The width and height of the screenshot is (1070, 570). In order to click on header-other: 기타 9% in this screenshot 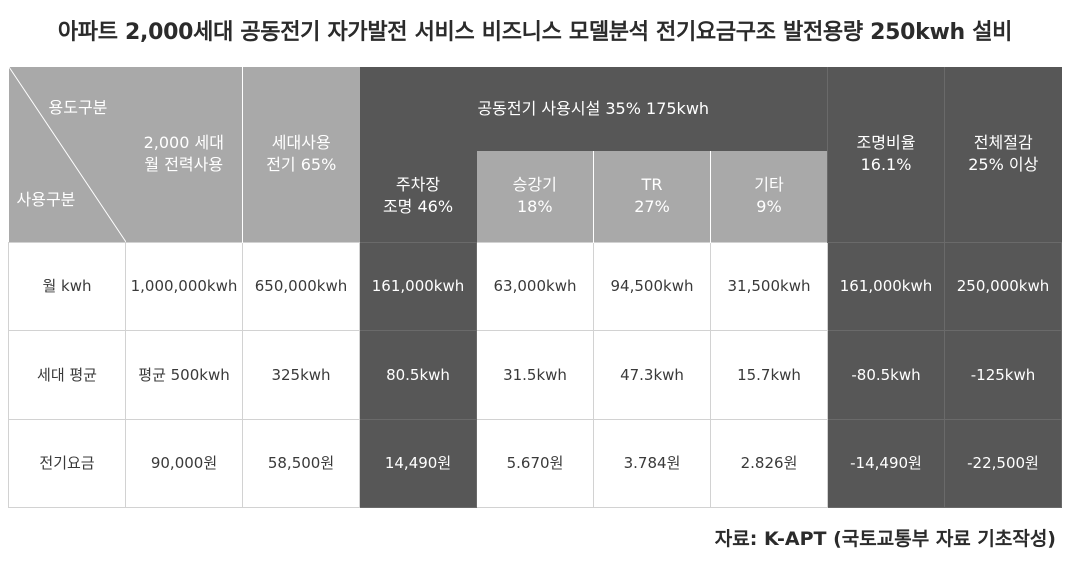, I will do `click(769, 196)`.